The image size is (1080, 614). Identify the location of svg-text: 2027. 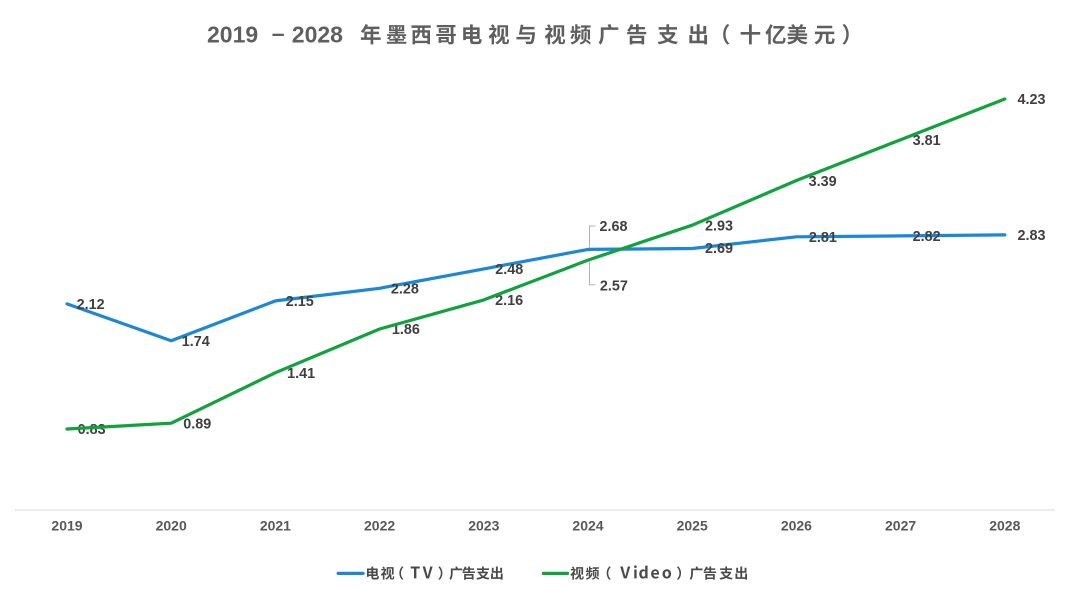
(900, 526).